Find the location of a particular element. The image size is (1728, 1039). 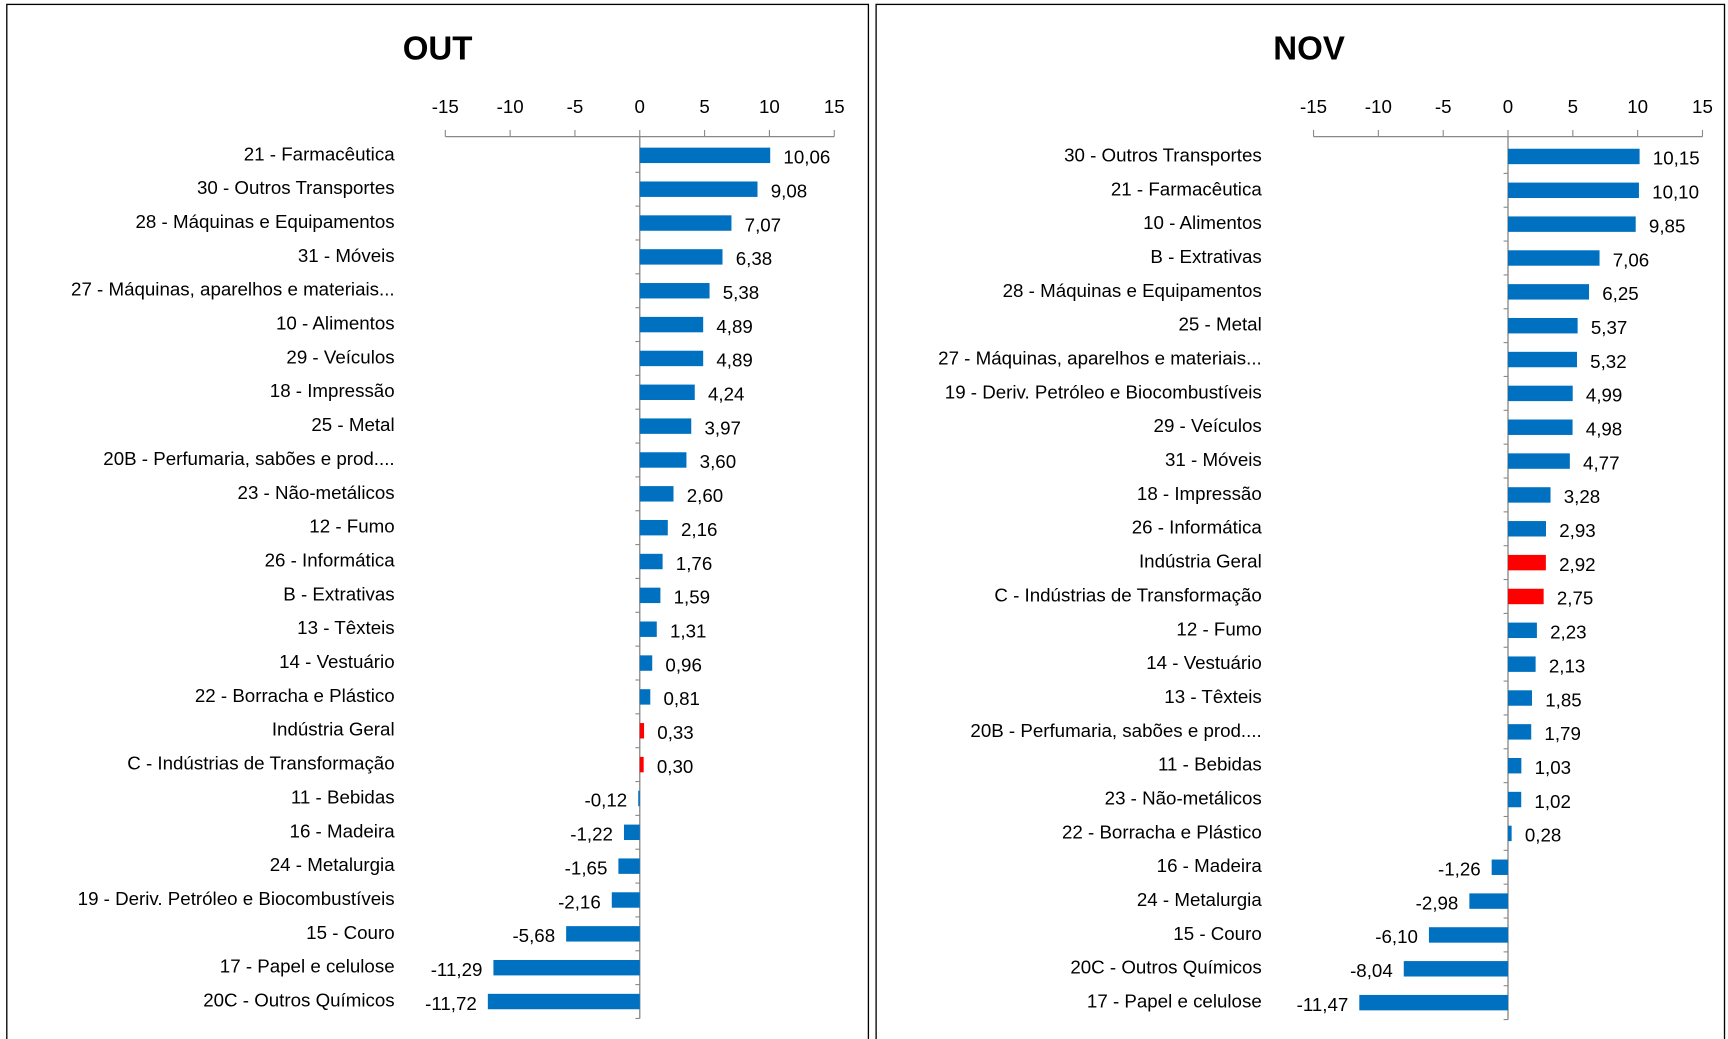

data-label: 1,79 is located at coordinates (1562, 733).